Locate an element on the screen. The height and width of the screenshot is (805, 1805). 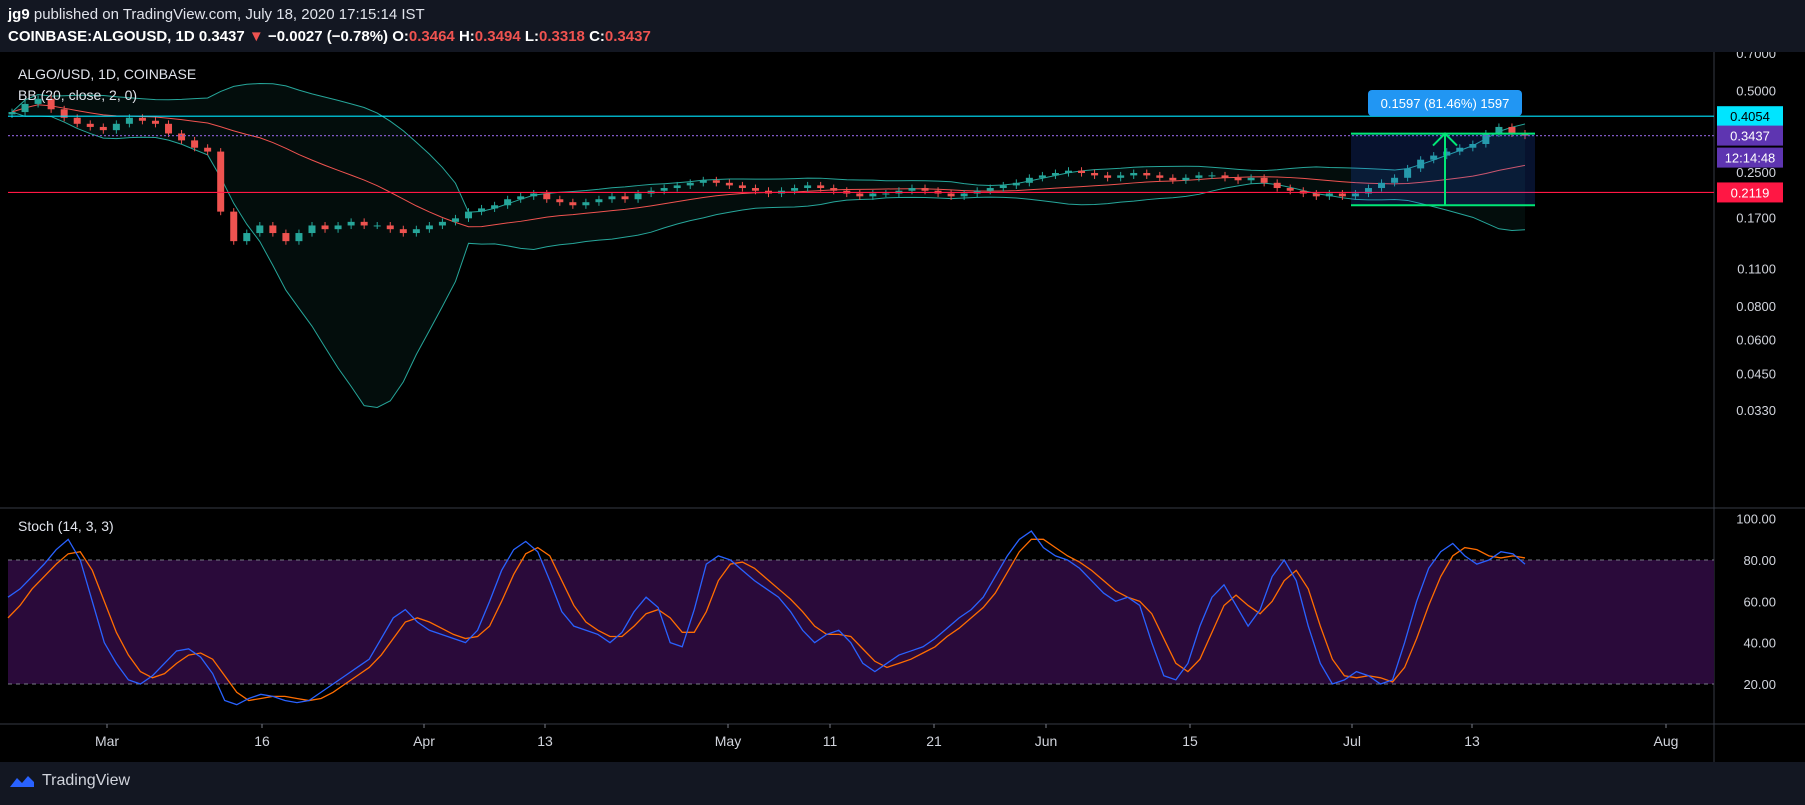
stoch-indicator-label: Stoch (14, 3, 3) is located at coordinates (66, 526).